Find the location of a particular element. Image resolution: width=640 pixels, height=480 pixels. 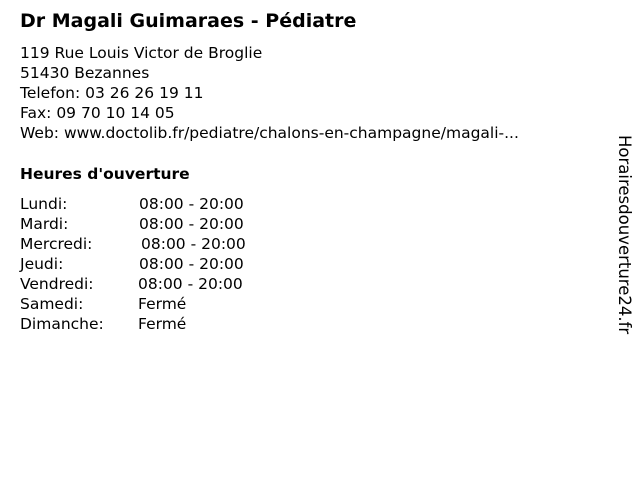

day-label: Dimanche: is located at coordinates (62, 324).